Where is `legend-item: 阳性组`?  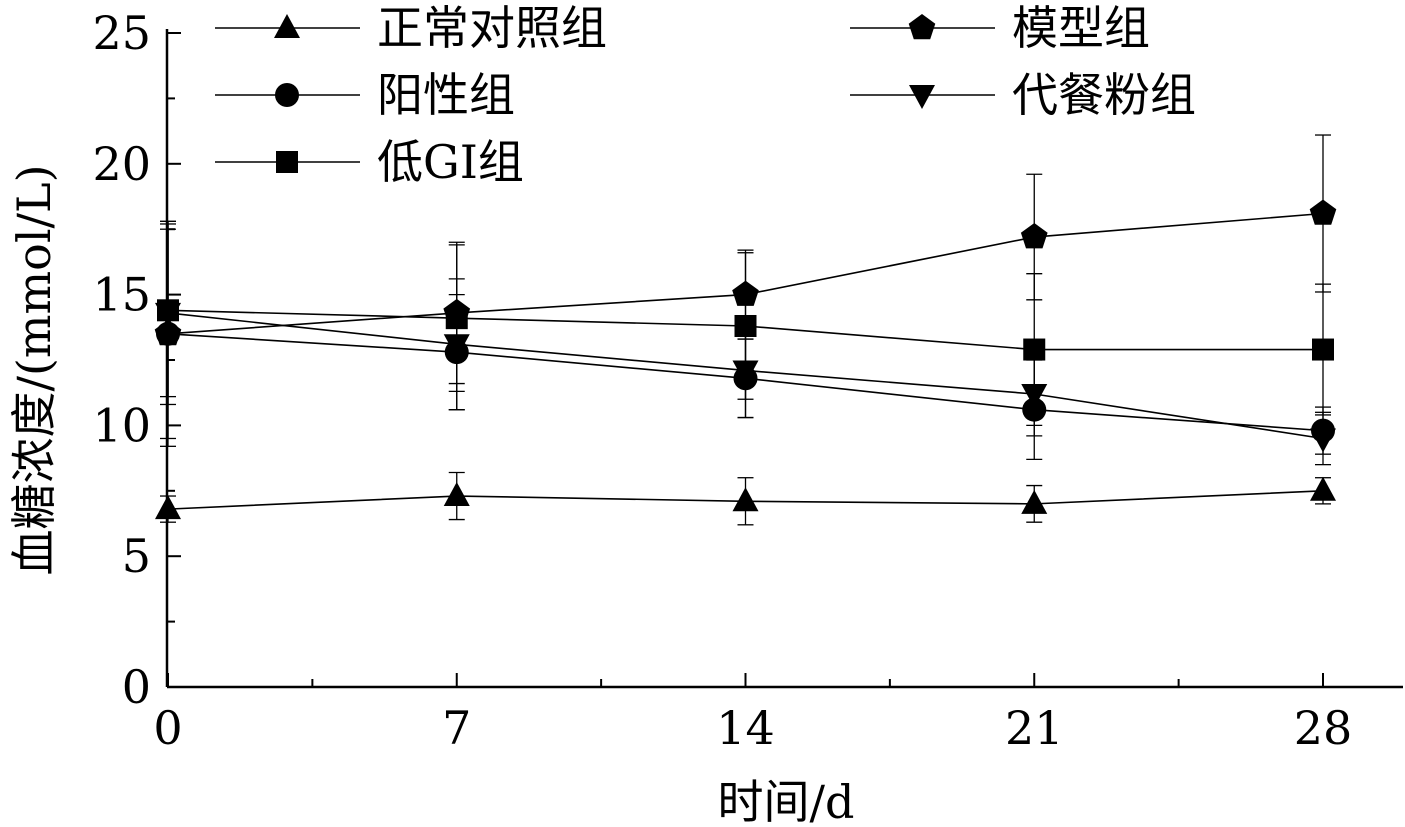 legend-item: 阳性组 is located at coordinates (365, 95).